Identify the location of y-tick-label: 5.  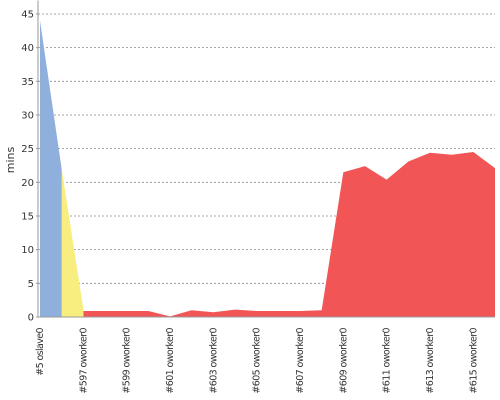
(31, 284).